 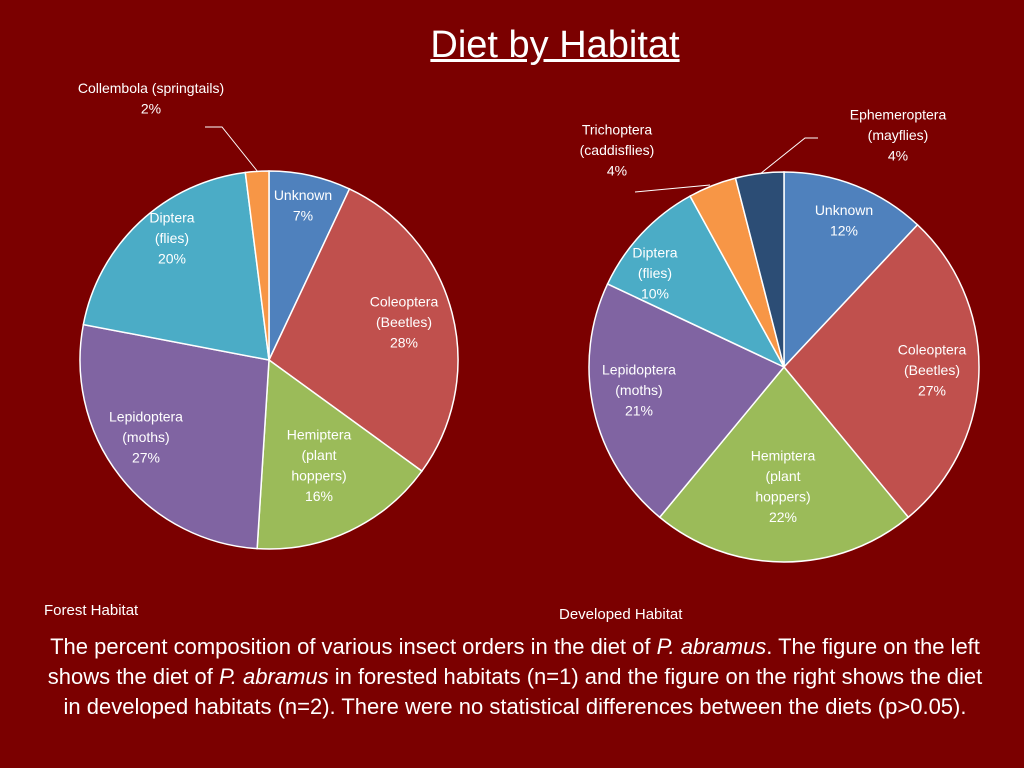 What do you see at coordinates (898, 115) in the screenshot?
I see `slice-name: Ephemeroptera` at bounding box center [898, 115].